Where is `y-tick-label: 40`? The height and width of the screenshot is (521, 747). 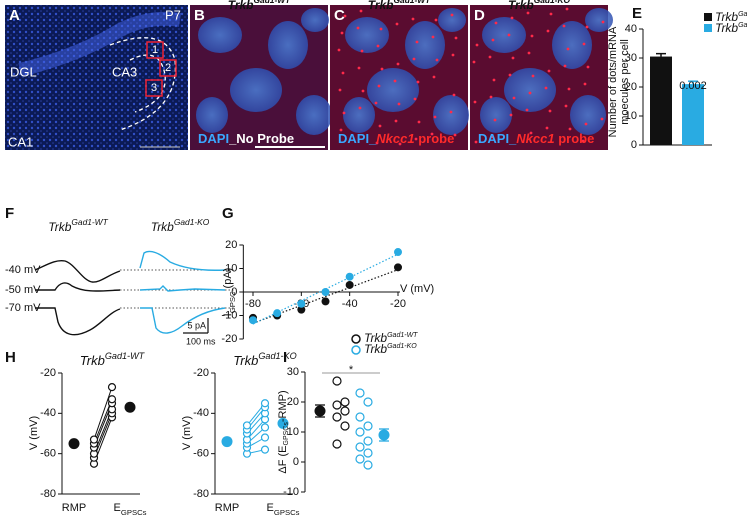 y-tick-label: 40 is located at coordinates (631, 29).